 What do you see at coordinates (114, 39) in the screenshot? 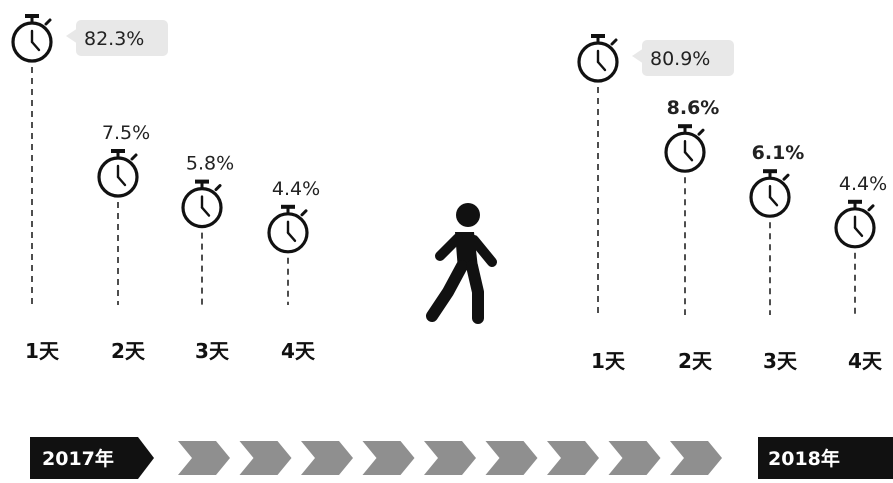
I see `value-label: 82.3%` at bounding box center [114, 39].